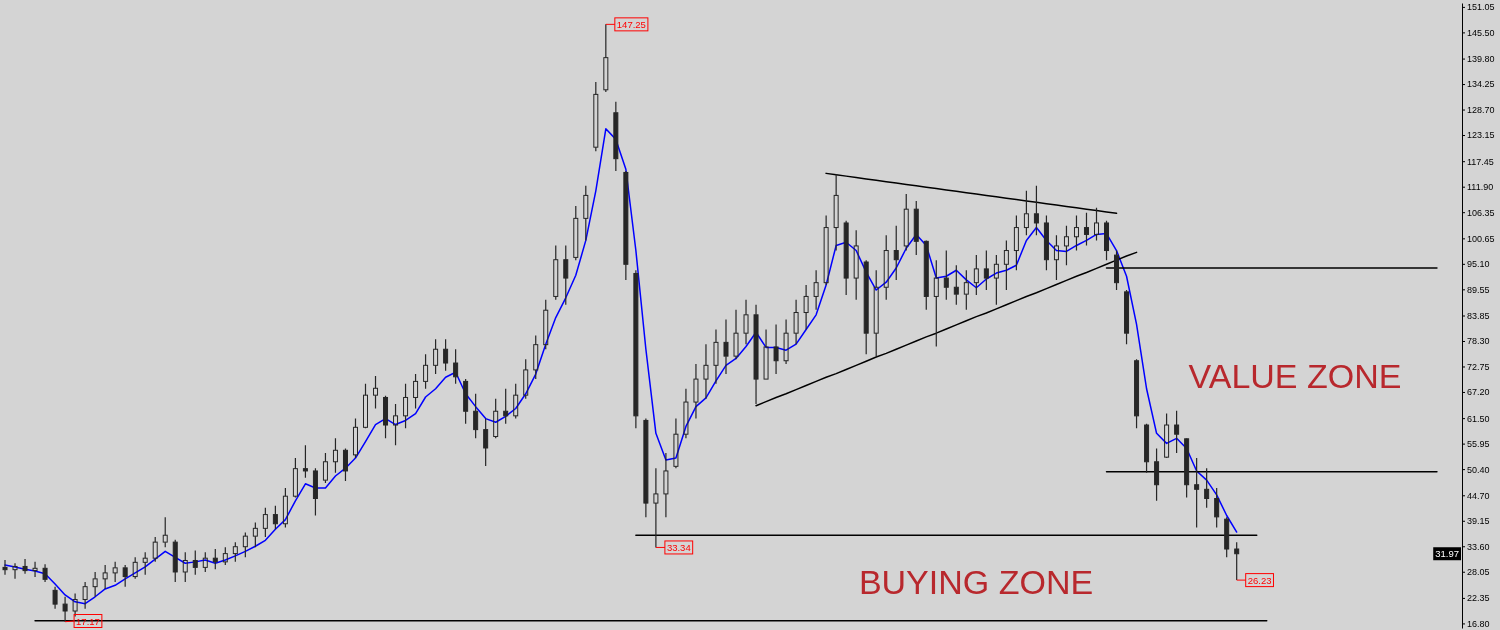  What do you see at coordinates (1481, 58) in the screenshot?
I see `y-tick-label: 139.80` at bounding box center [1481, 58].